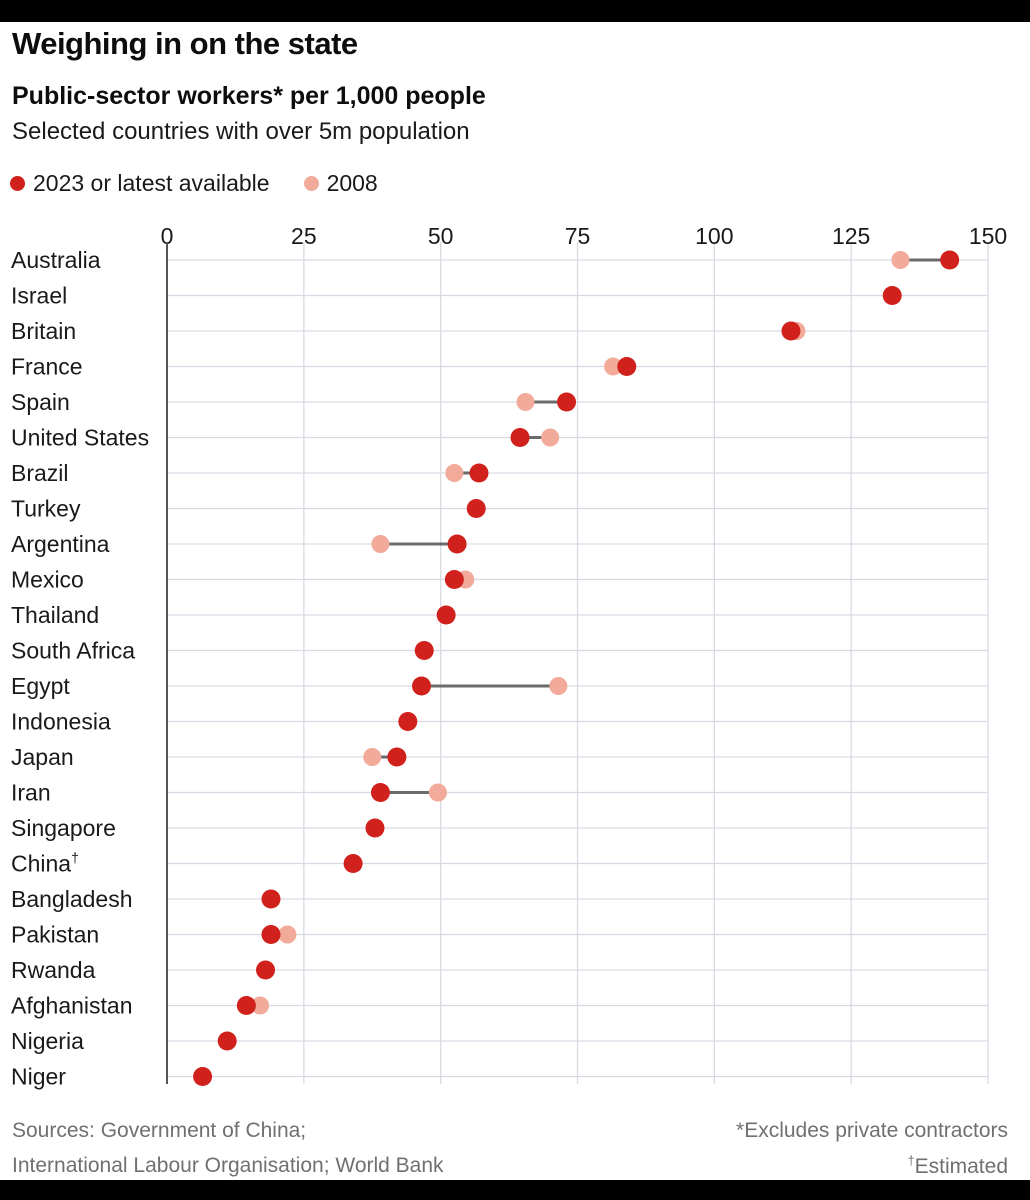 This screenshot has width=1030, height=1200. What do you see at coordinates (72, 899) in the screenshot?
I see `country-label: Bangladesh` at bounding box center [72, 899].